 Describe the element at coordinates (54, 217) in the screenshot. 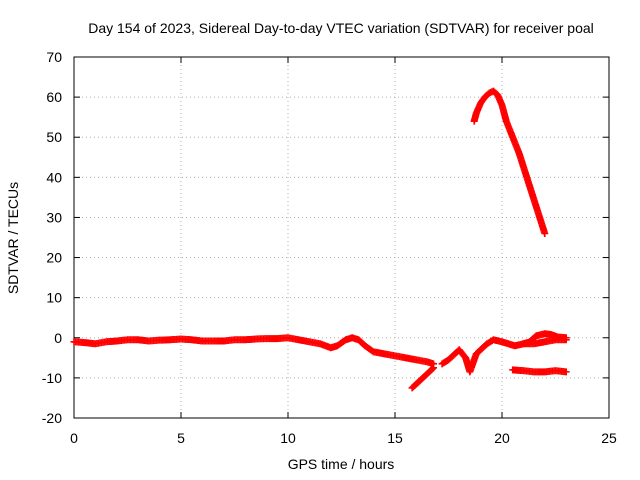

I see `y-tick-label: 30` at that location.